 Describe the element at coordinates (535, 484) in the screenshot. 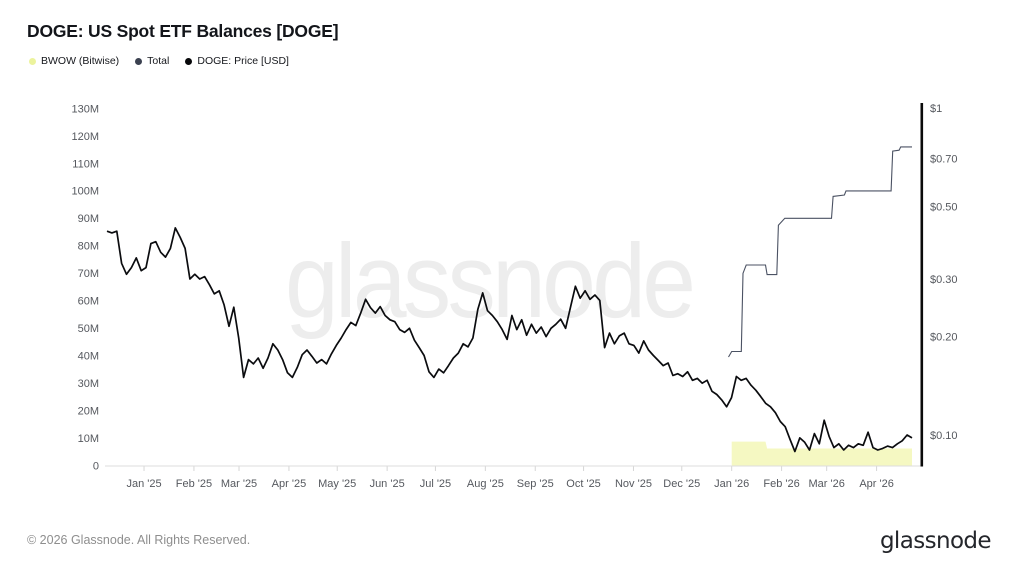

I see `x-tick-label: Sep '25` at that location.